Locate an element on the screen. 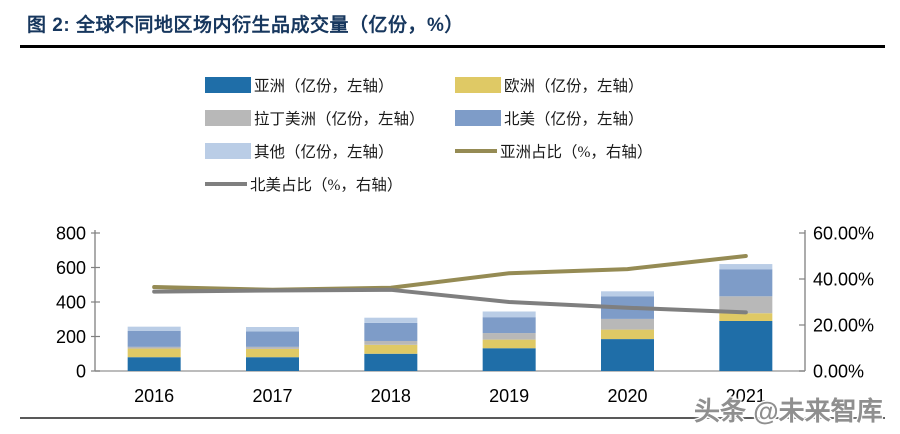 This screenshot has height=434, width=900. bottom-rule is located at coordinates (452, 418).